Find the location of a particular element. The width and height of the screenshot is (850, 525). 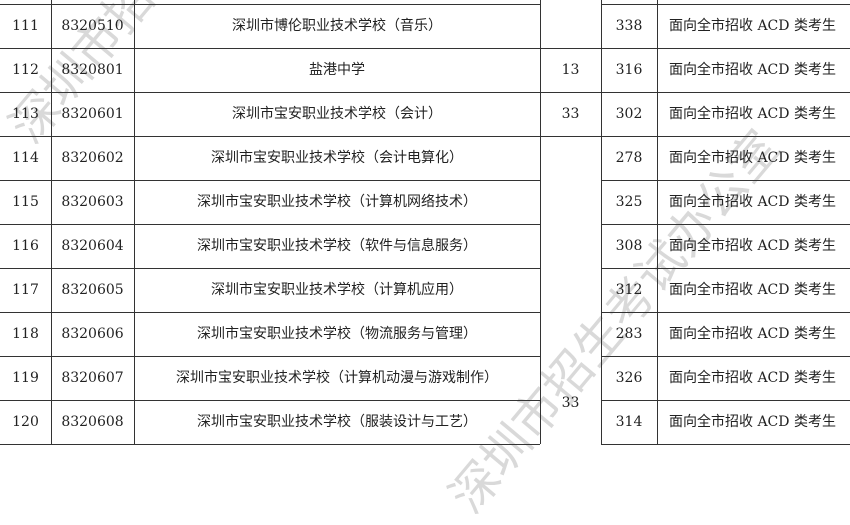

cell-school: 盐港中学 is located at coordinates (337, 70).